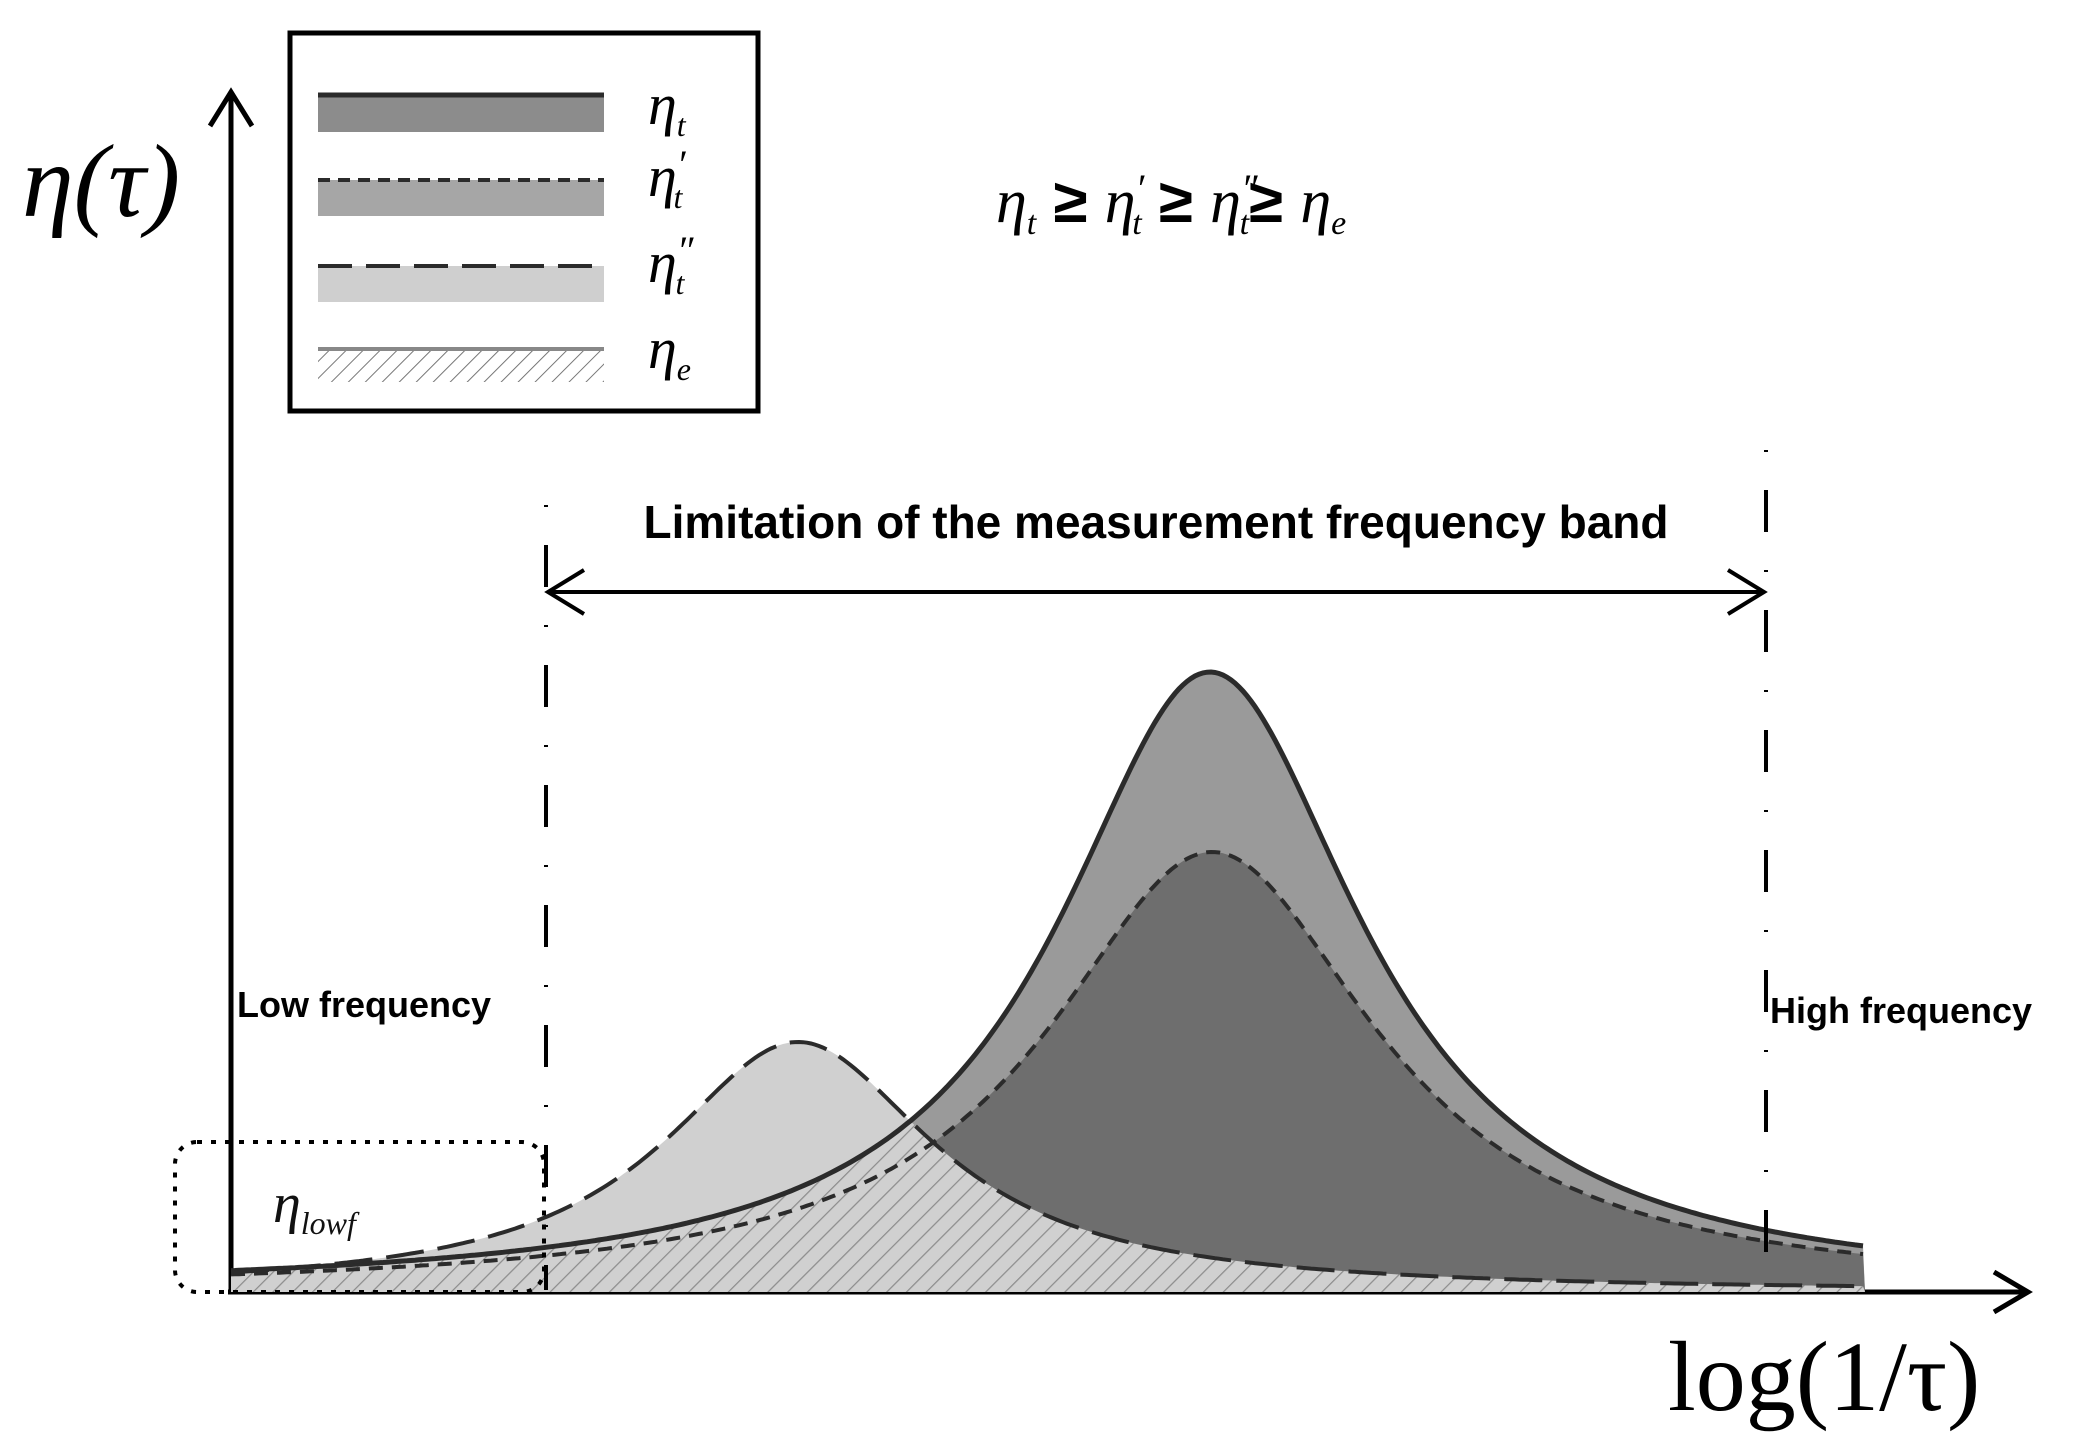  I want to click on legend-item-eta-e: ηe, so click(504, 351).